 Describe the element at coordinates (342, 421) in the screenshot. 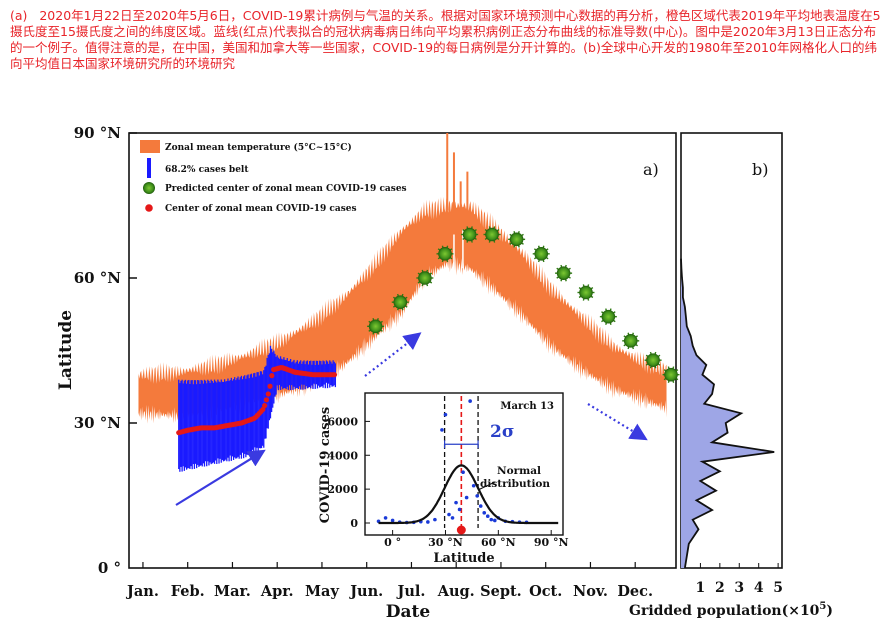

I see `inset-y-tick-label: 6000` at that location.